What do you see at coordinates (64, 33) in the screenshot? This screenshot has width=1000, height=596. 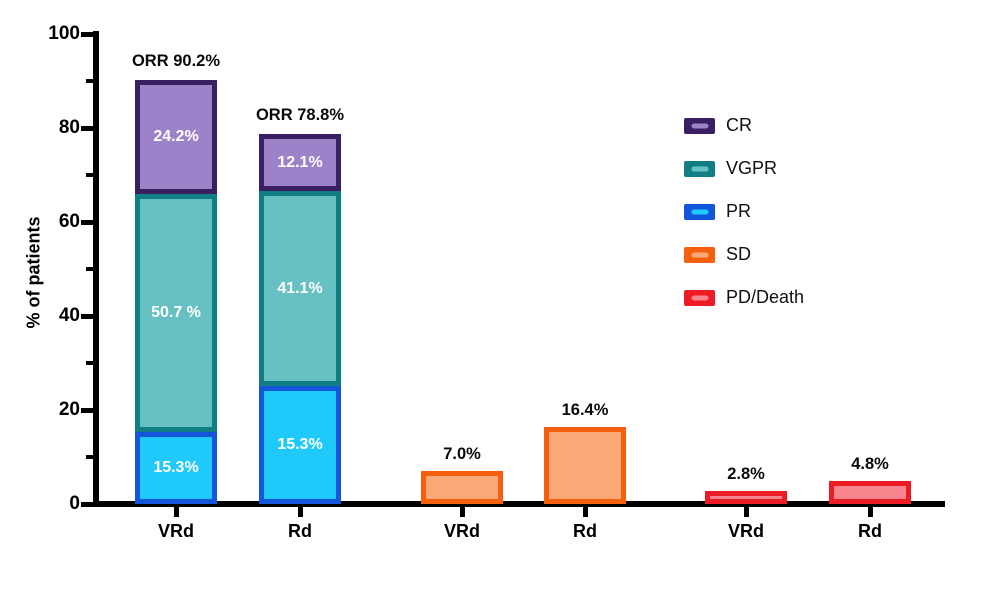 I see `y-tick-label: 100` at bounding box center [64, 33].